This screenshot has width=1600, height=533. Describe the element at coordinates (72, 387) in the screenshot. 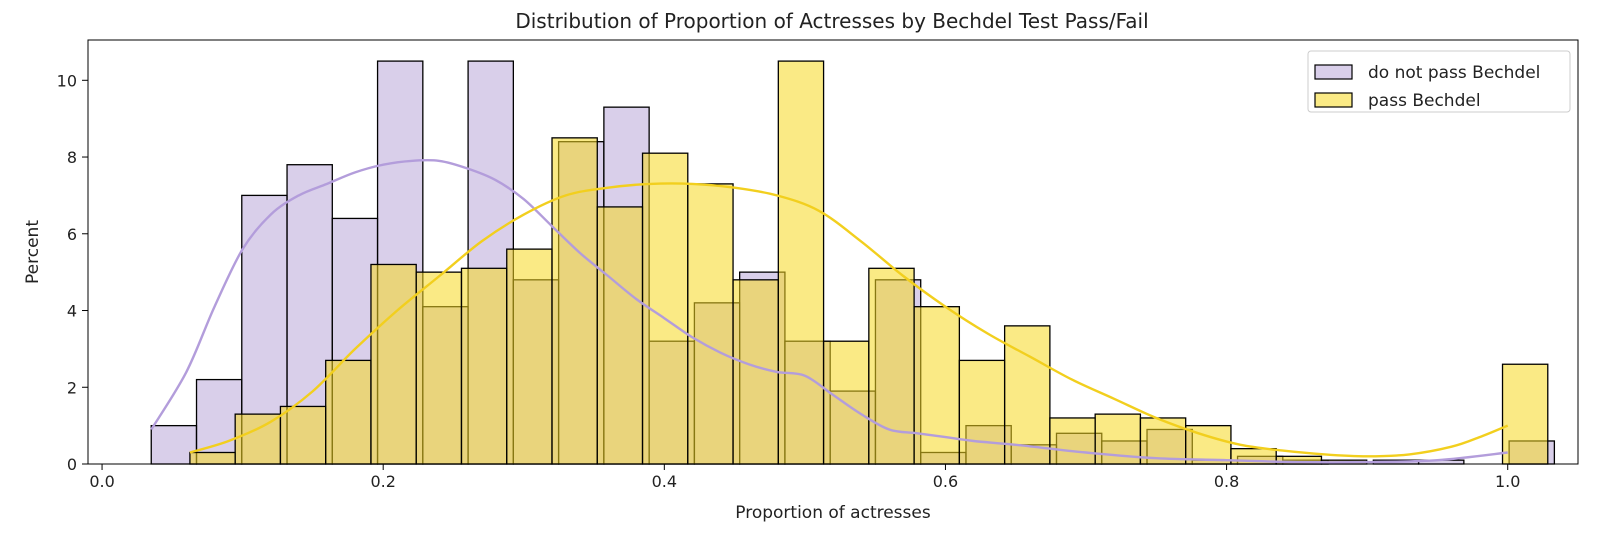

I see `y-tick-label: 2` at that location.